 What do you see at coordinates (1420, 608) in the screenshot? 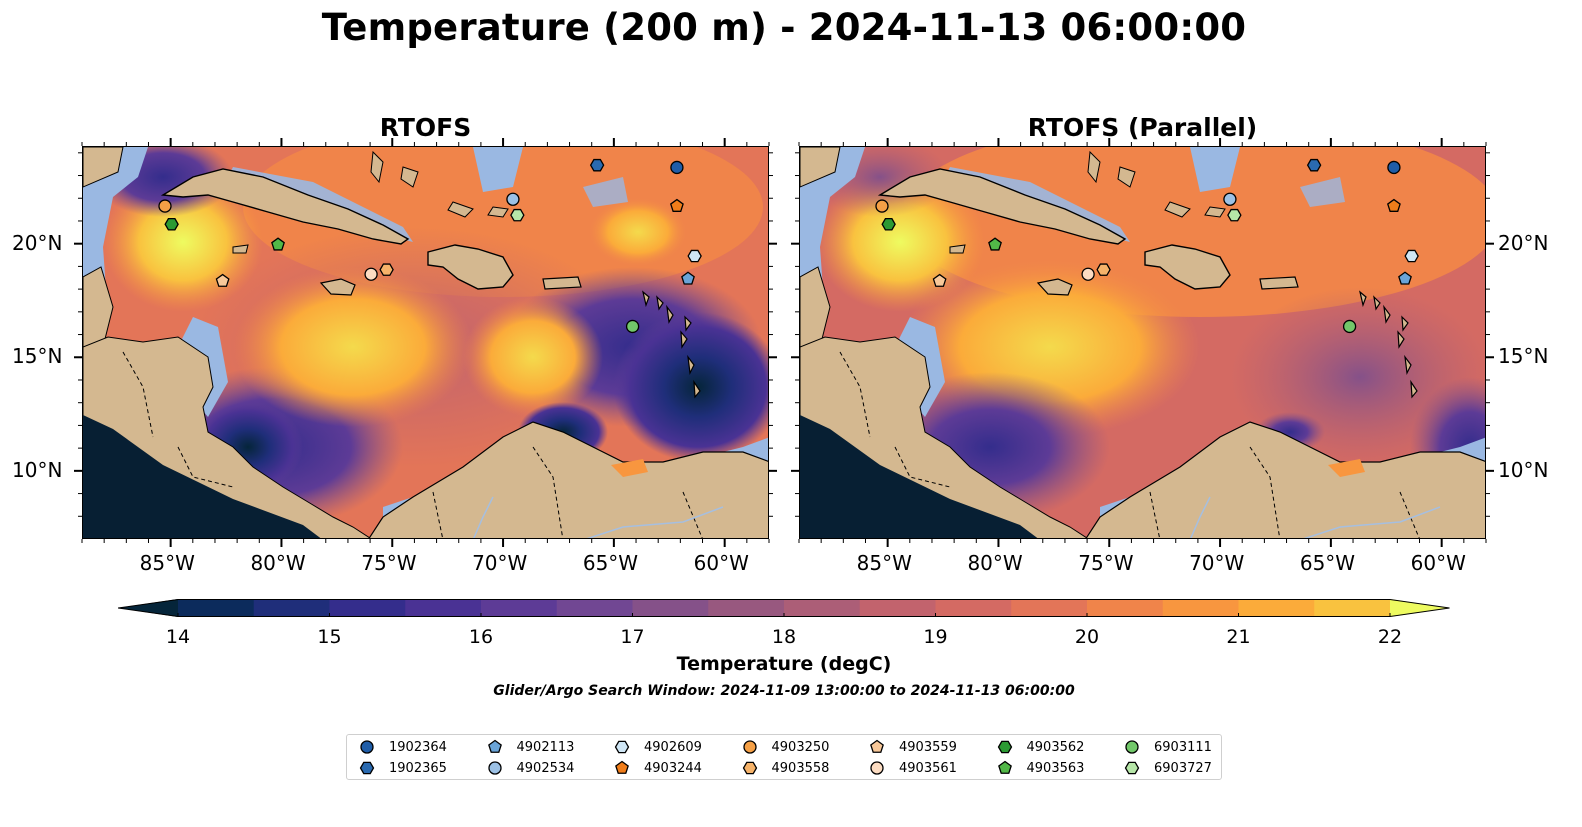
I see `colorbar-extend-max` at bounding box center [1420, 608].